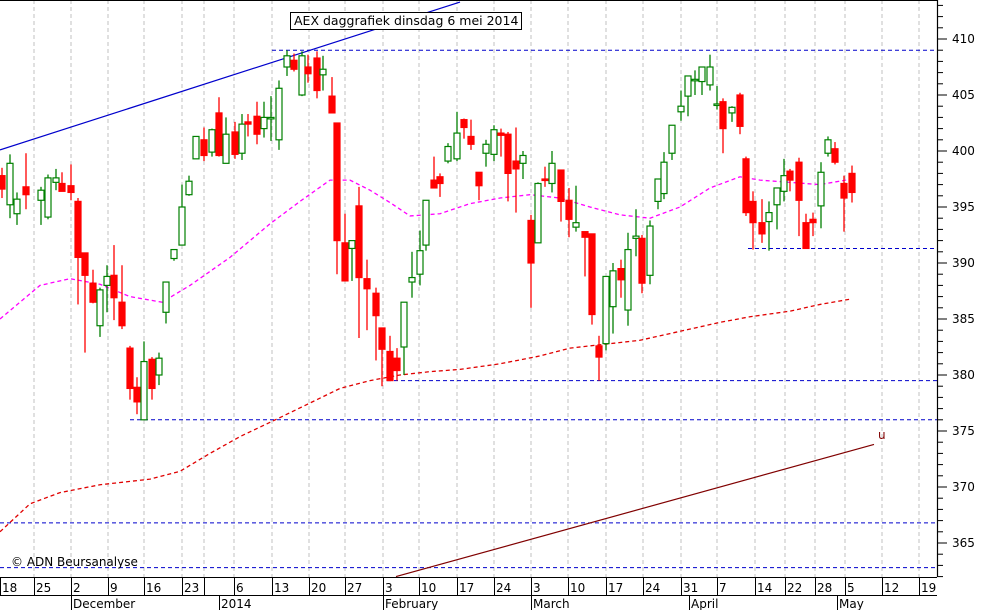 Image resolution: width=985 pixels, height=610 pixels. What do you see at coordinates (191, 588) in the screenshot?
I see `week-label: 23` at bounding box center [191, 588].